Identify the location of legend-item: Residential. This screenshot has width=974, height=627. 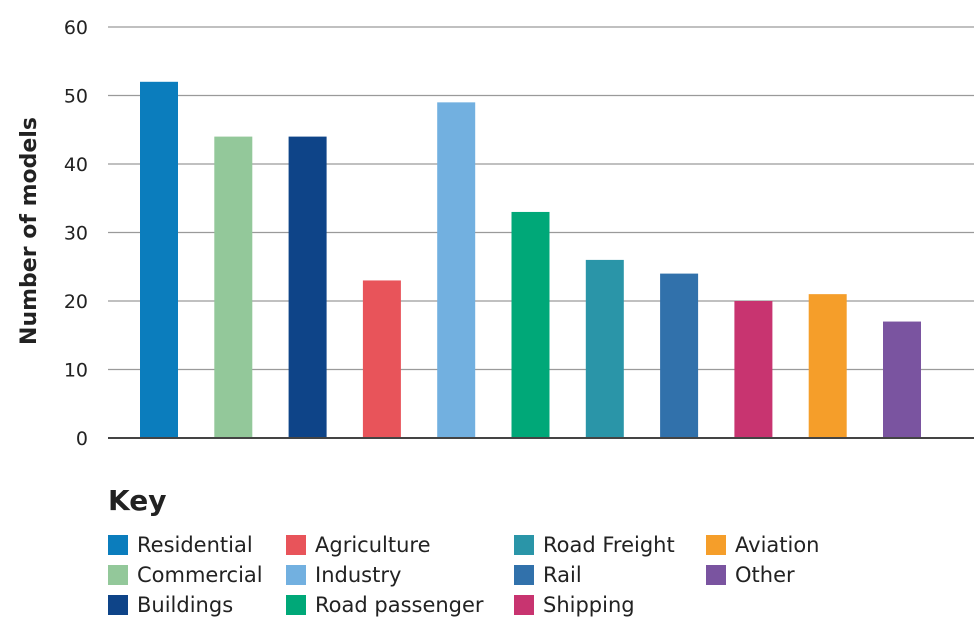
(197, 545).